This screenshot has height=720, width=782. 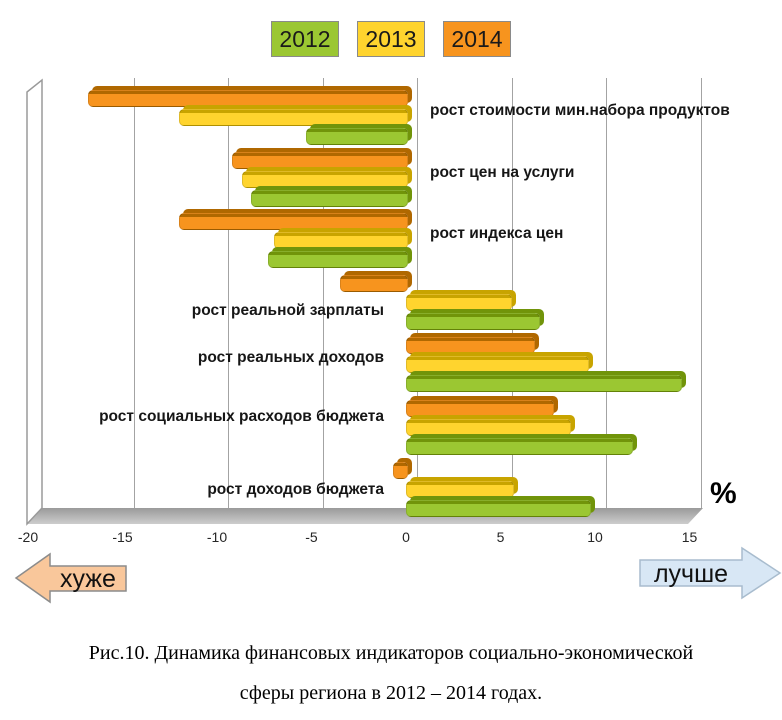 I want to click on legend: 2012 2013 2014, so click(x=391, y=39).